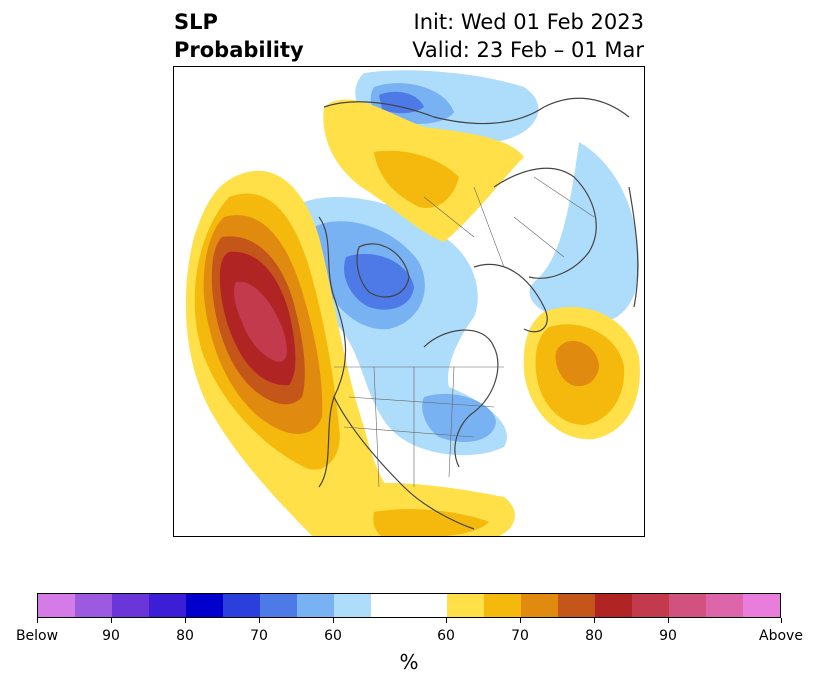 The image size is (819, 686). I want to click on above-region-gulf-gold, so click(431, 522).